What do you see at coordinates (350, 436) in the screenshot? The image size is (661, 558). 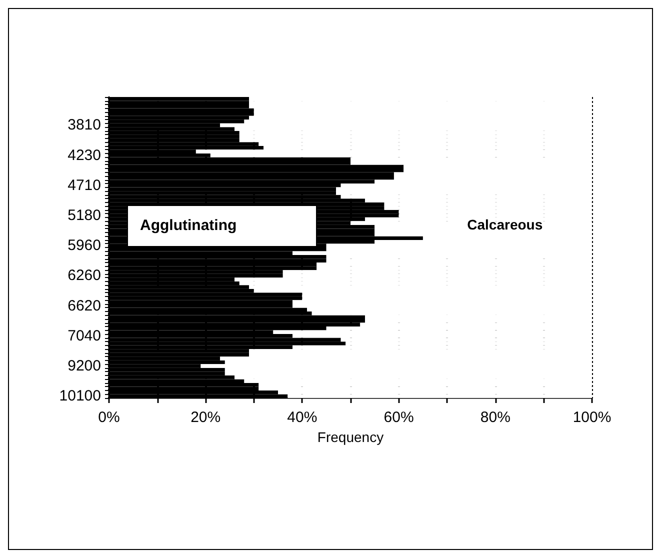 I see `x-axis-title: Frequency` at bounding box center [350, 436].